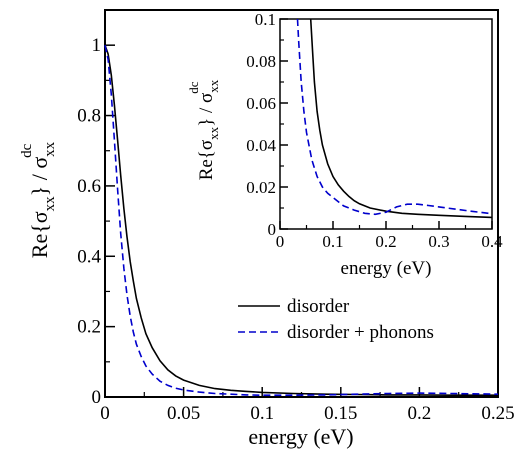 The height and width of the screenshot is (457, 531). What do you see at coordinates (97, 45) in the screenshot?
I see `y-tick-label: 1` at bounding box center [97, 45].